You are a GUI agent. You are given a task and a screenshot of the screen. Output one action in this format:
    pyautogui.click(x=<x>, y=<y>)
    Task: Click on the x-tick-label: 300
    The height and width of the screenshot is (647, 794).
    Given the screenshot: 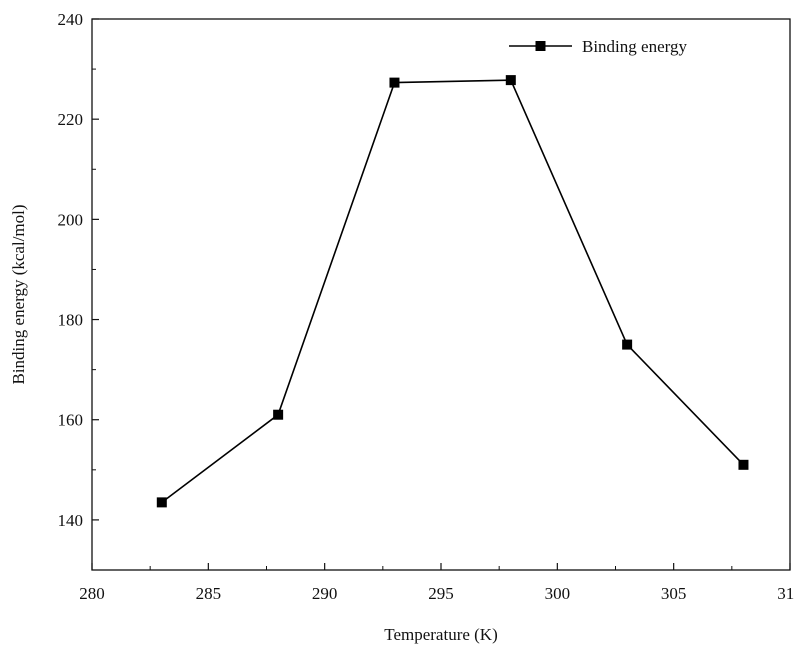 What is the action you would take?
    pyautogui.click(x=558, y=593)
    